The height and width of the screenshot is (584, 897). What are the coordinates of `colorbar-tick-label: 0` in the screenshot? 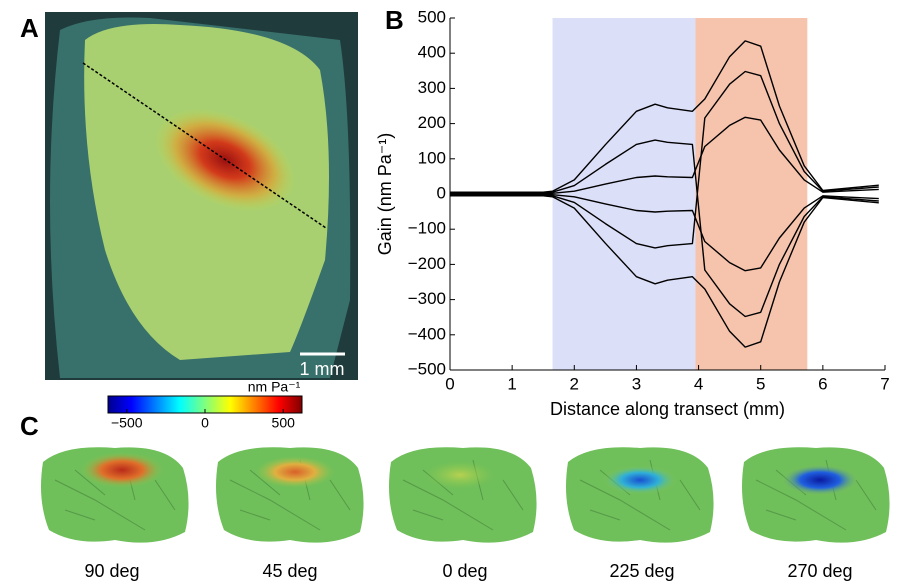 It's located at (205, 423).